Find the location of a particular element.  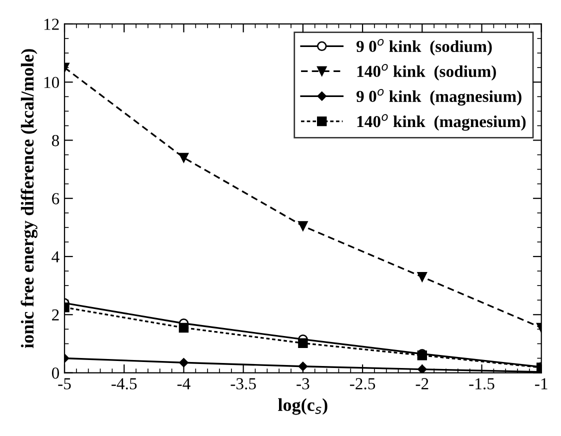

x-tick-label: -3 is located at coordinates (303, 384).